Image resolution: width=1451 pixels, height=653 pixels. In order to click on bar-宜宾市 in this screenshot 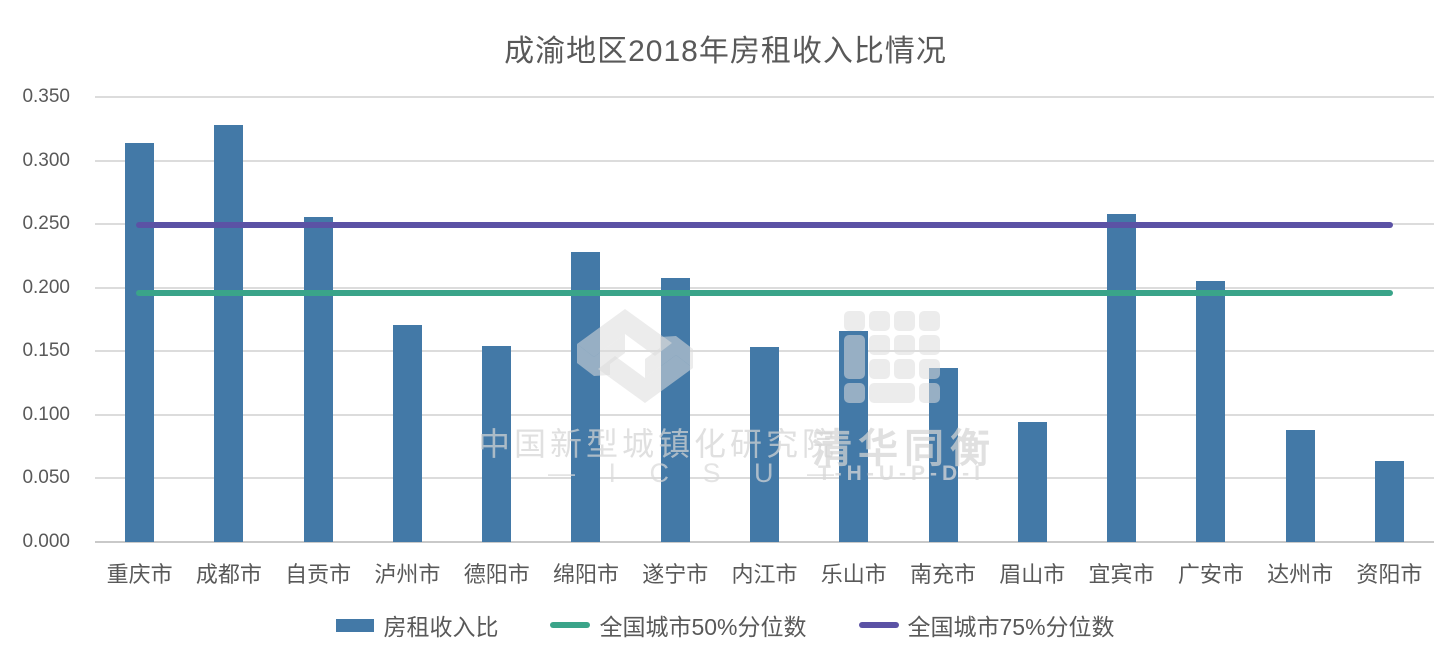, I will do `click(1122, 377)`.